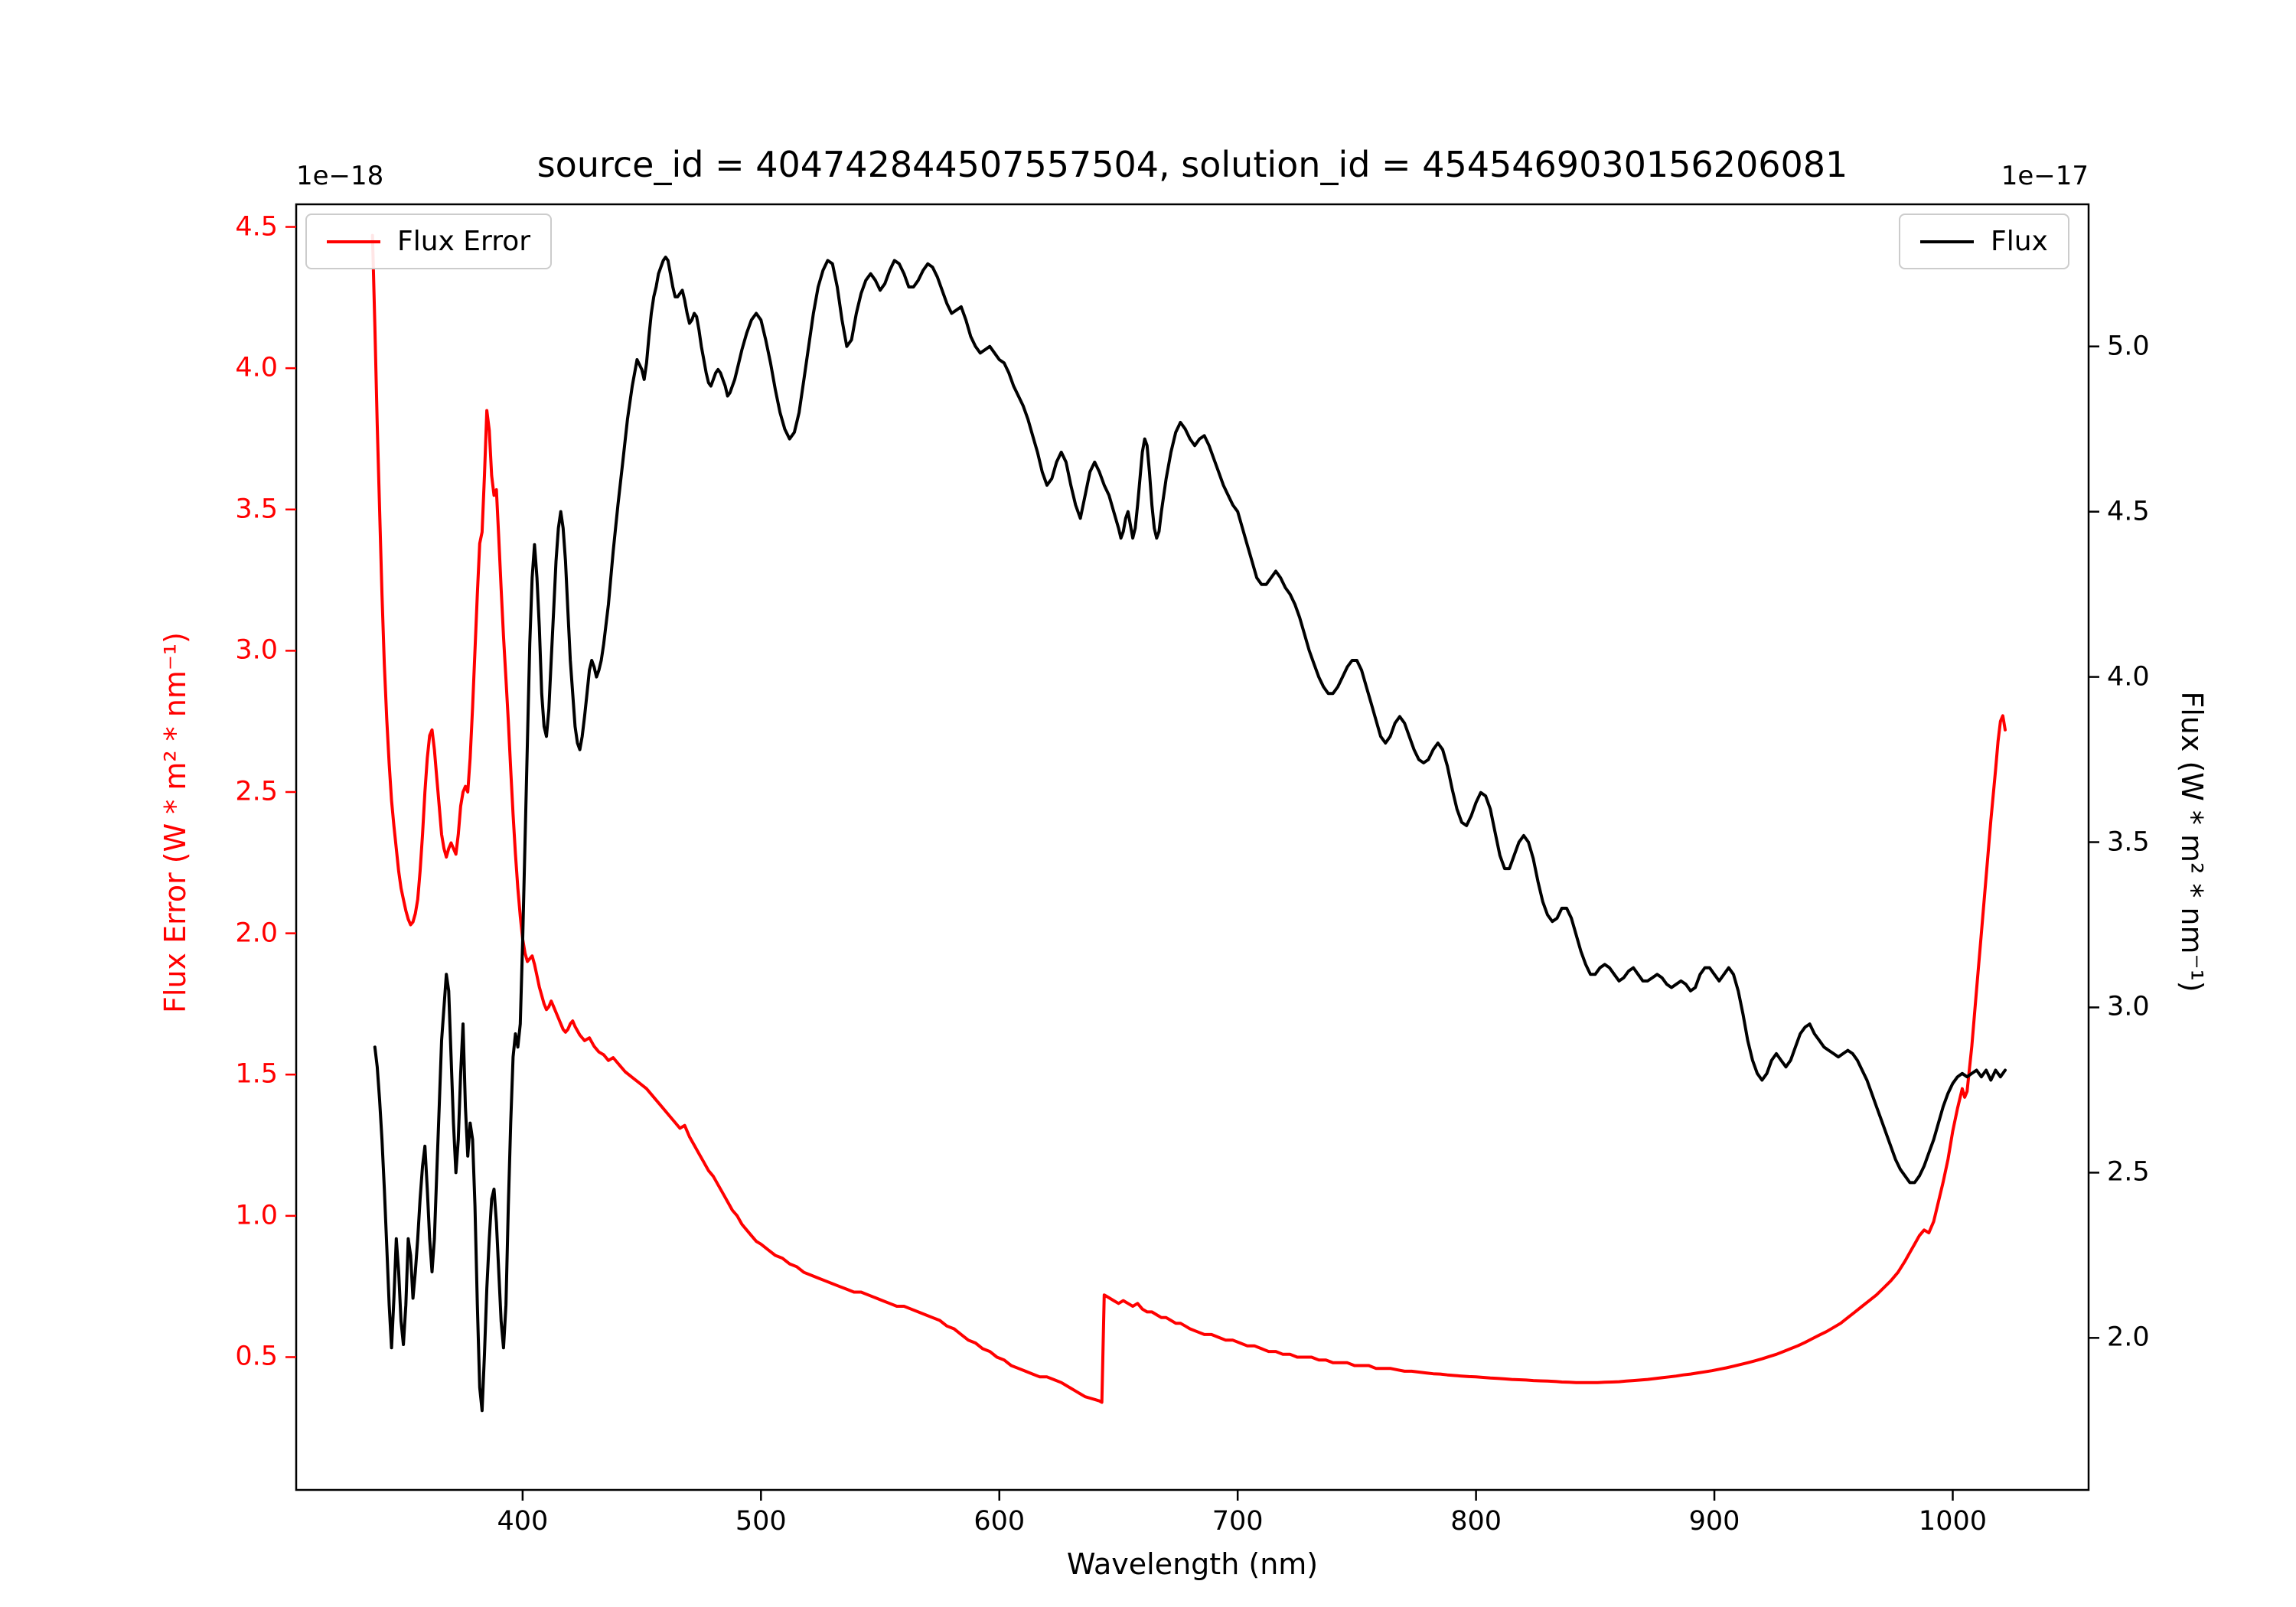 This screenshot has width=2296, height=1607. Describe the element at coordinates (2019, 242) in the screenshot. I see `flux-legend-label: Flux` at that location.